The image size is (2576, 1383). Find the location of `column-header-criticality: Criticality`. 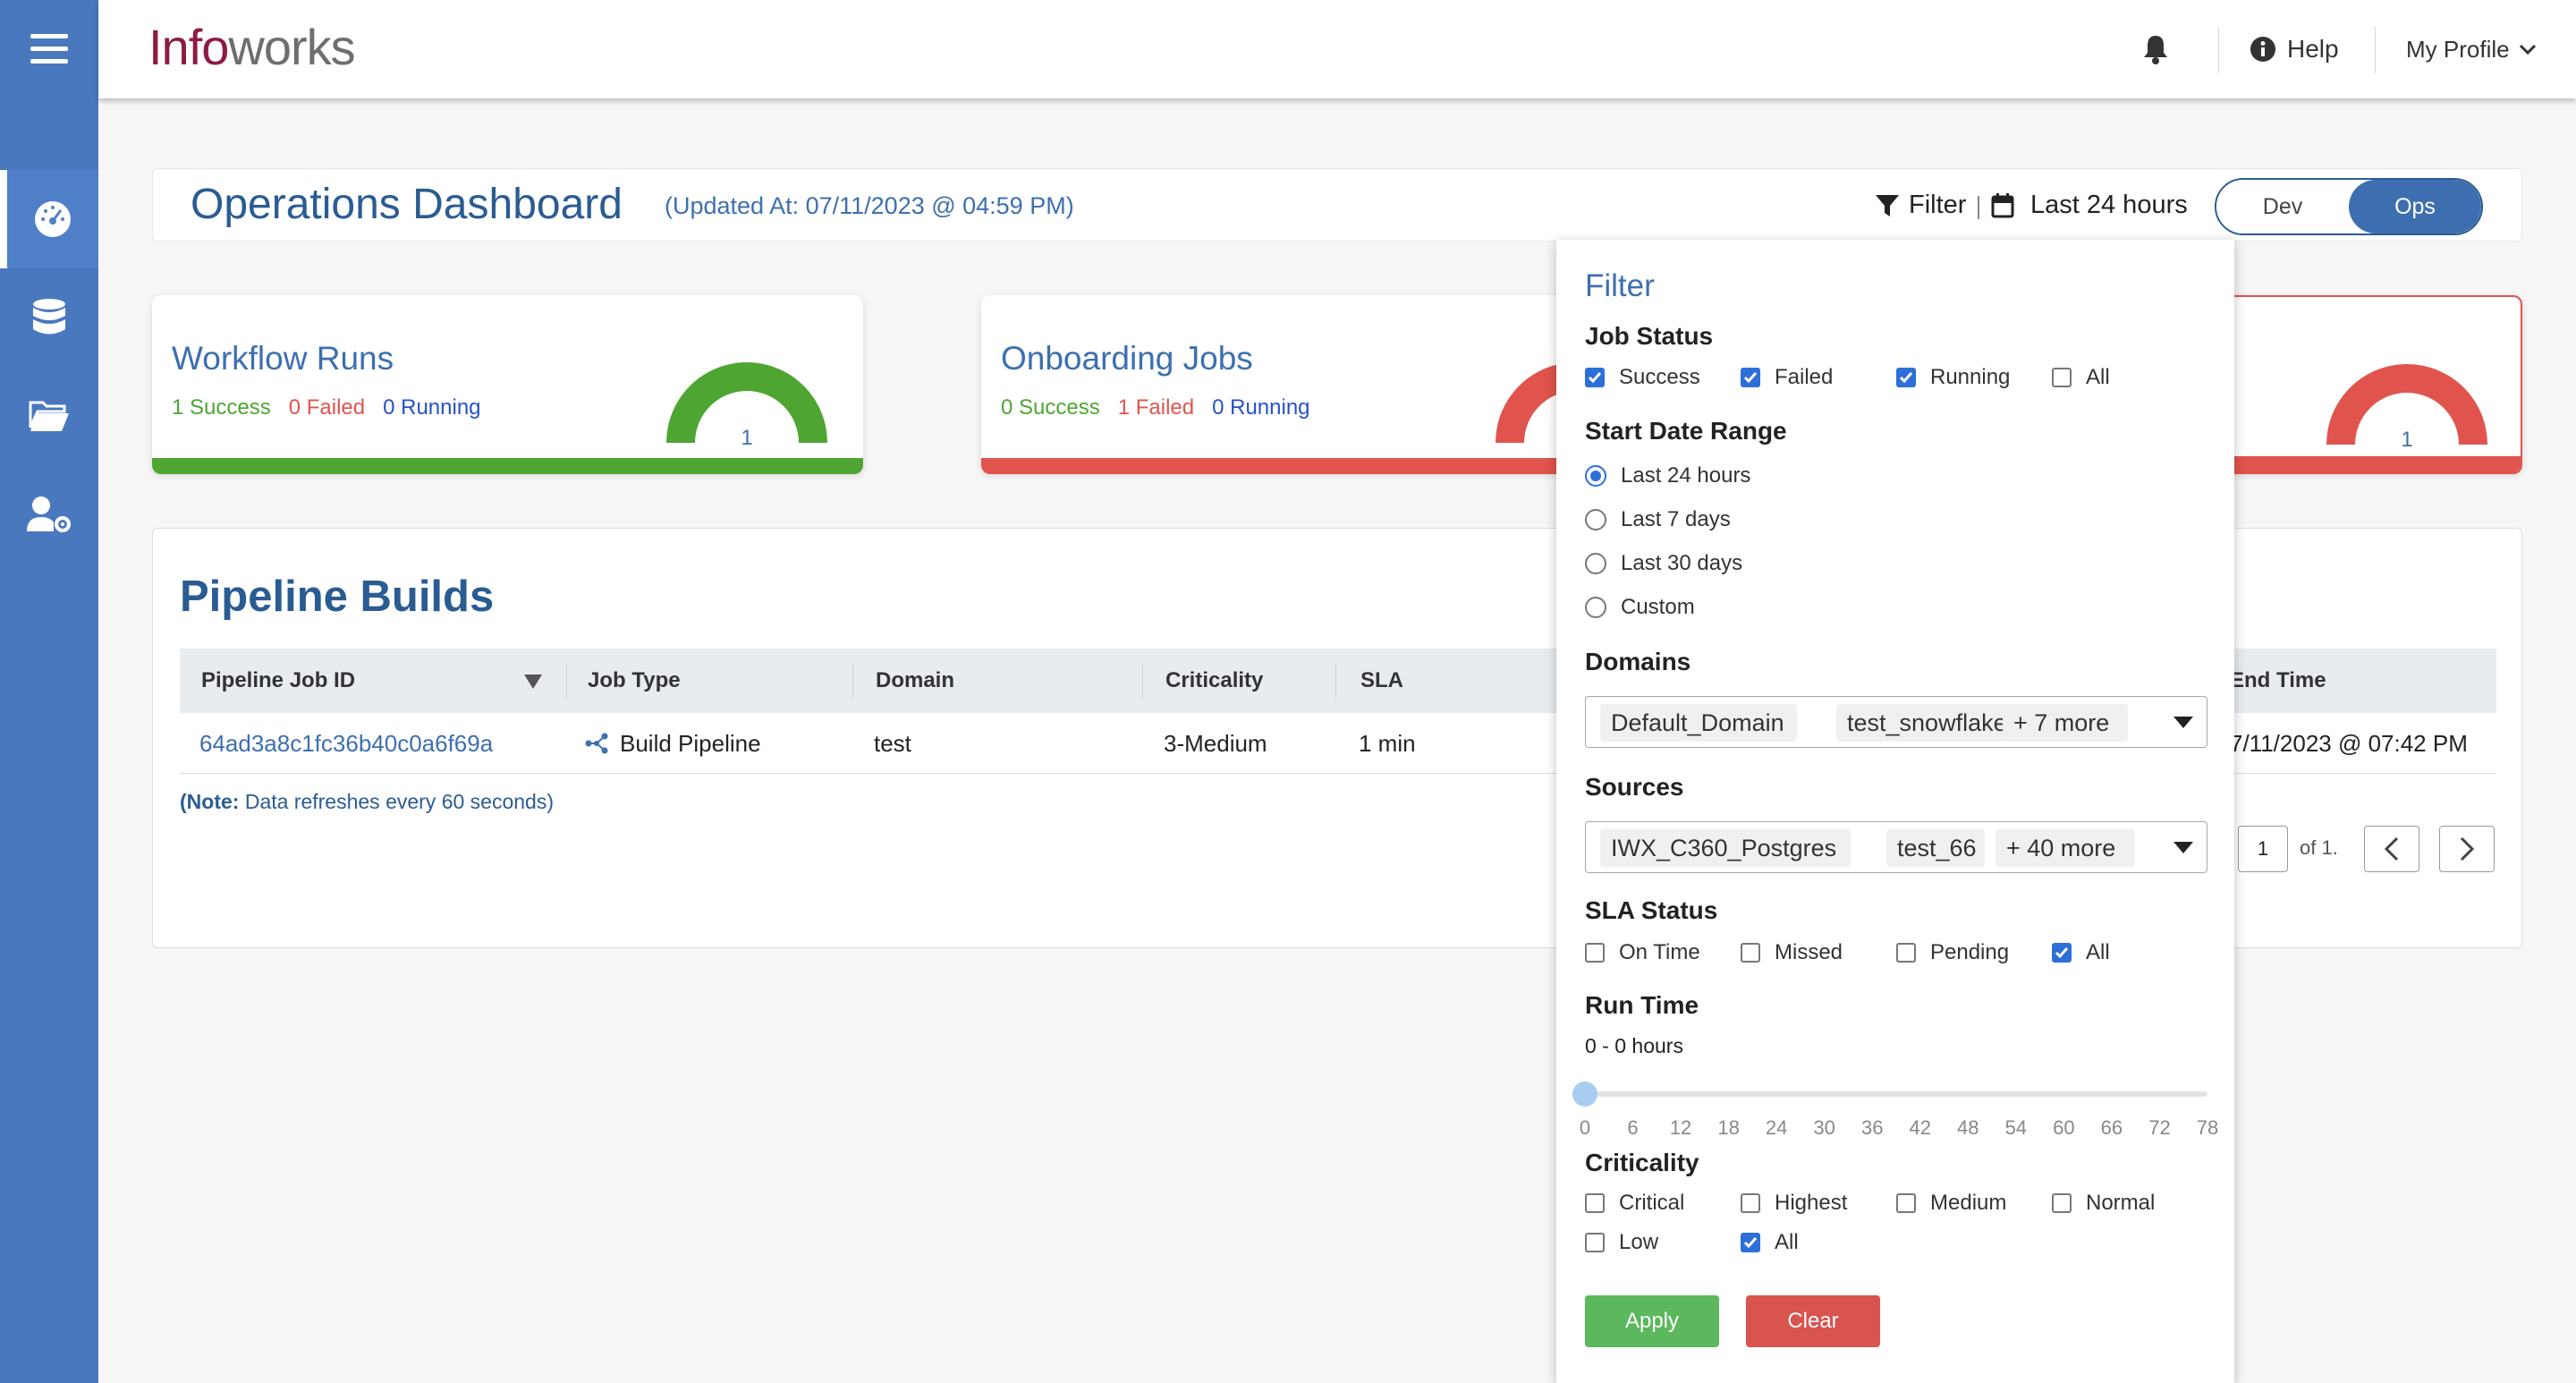

column-header-criticality: Criticality is located at coordinates (1214, 680).